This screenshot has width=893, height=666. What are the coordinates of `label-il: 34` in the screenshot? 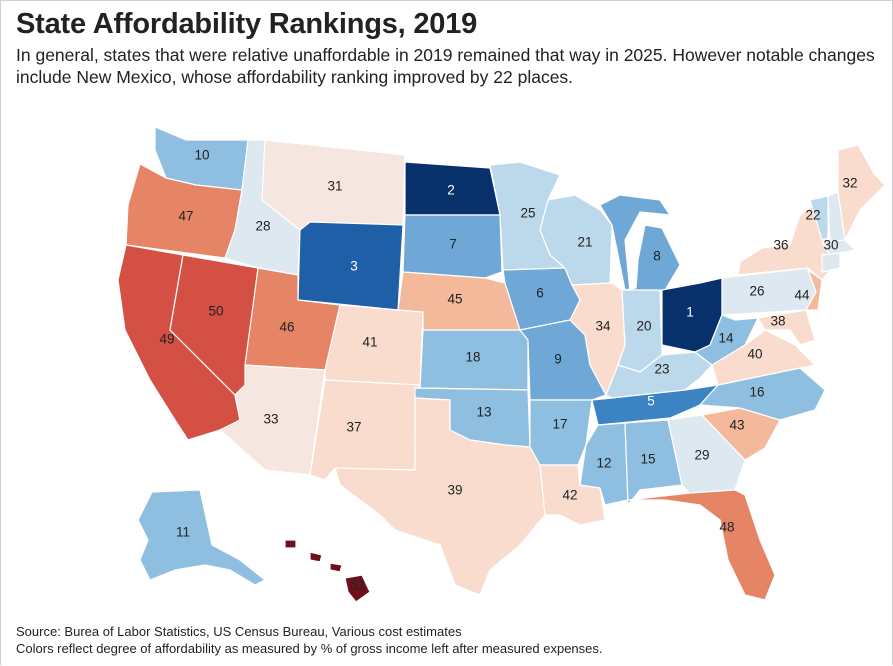 It's located at (603, 326).